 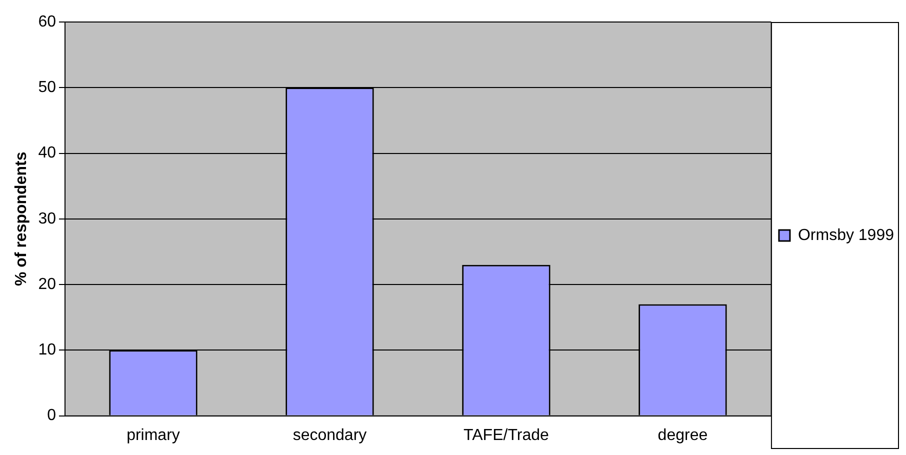 I want to click on x-tick-label: TAFE/Trade, so click(x=506, y=435).